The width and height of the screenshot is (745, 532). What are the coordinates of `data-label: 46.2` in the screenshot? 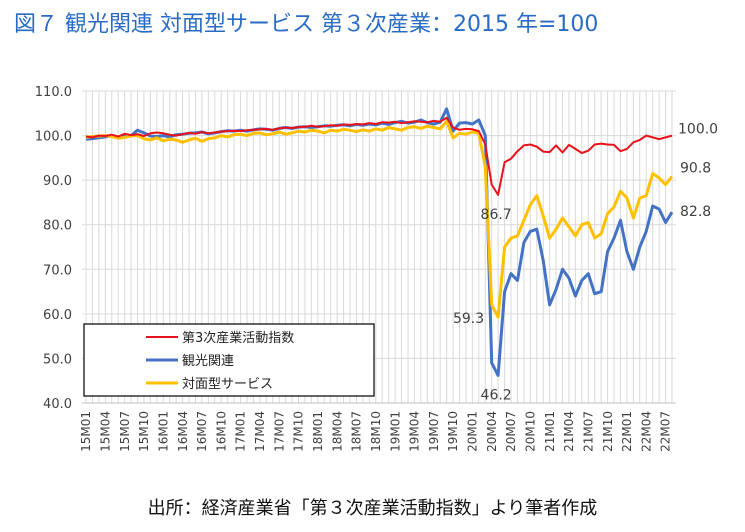 It's located at (496, 395).